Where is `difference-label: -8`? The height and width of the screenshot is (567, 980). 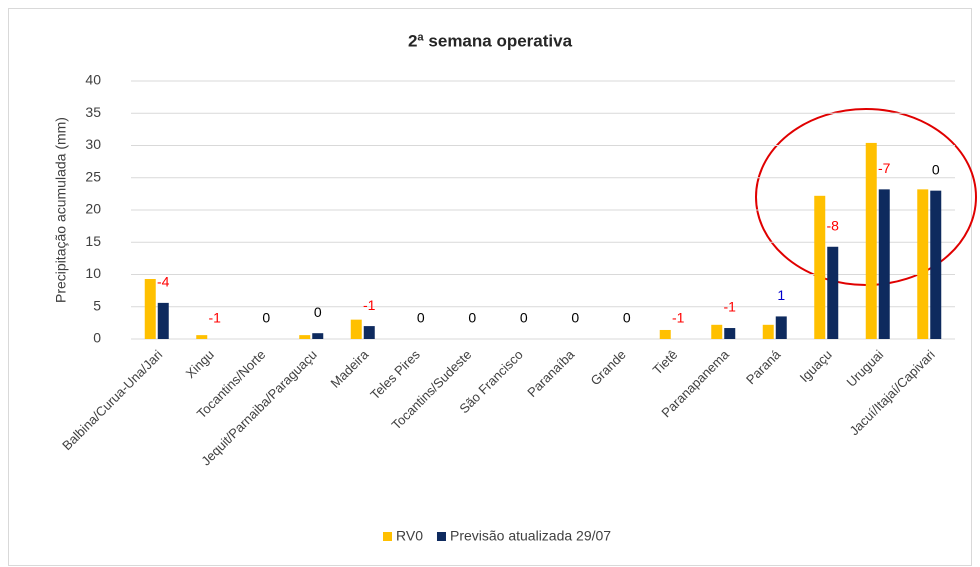
difference-label: -8 is located at coordinates (833, 225).